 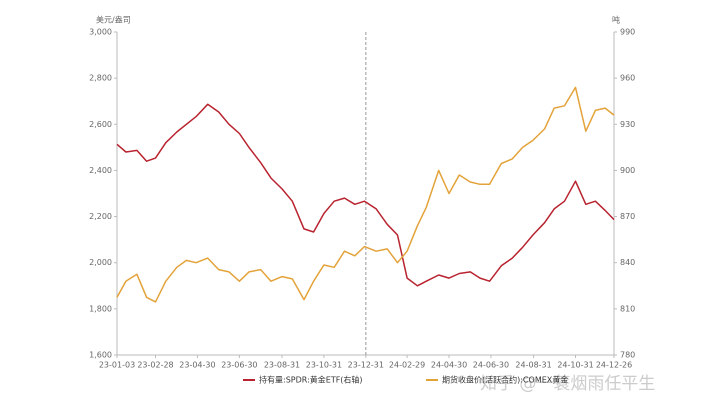 What do you see at coordinates (311, 380) in the screenshot?
I see `legend-label: 持有量:SPDR:黄金ETF(右轴)` at bounding box center [311, 380].